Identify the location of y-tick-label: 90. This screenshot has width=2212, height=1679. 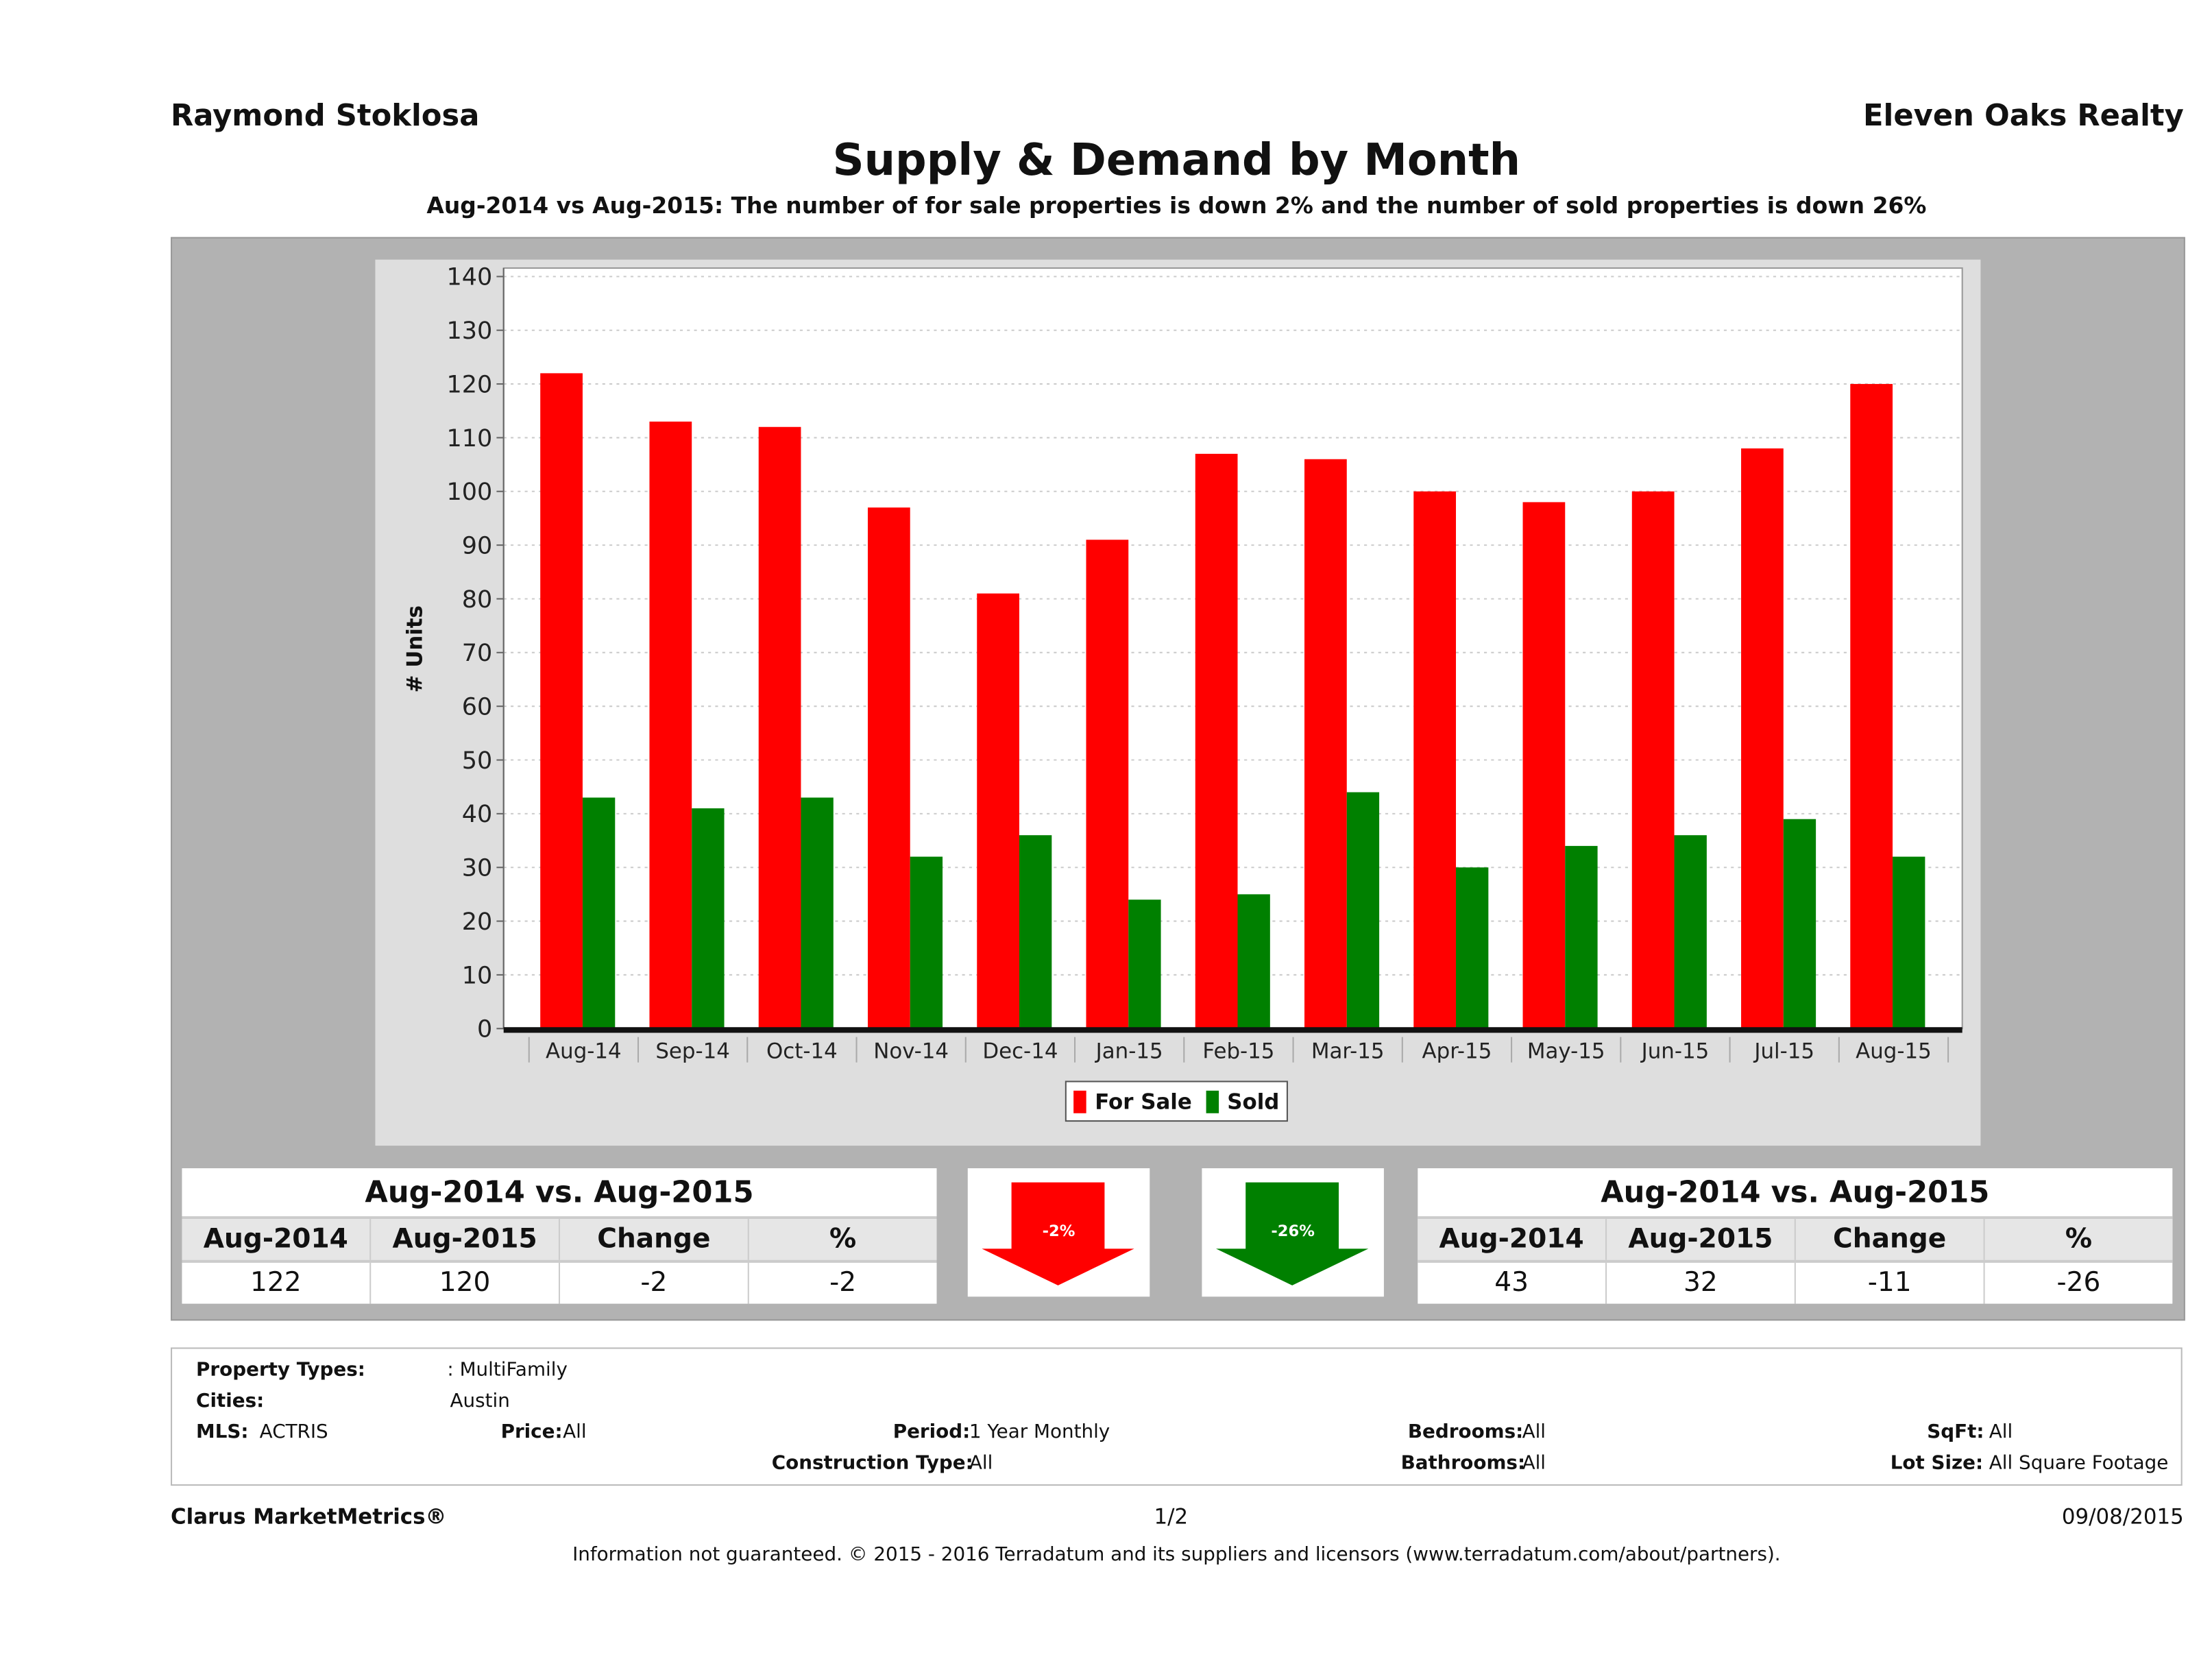
(477, 545).